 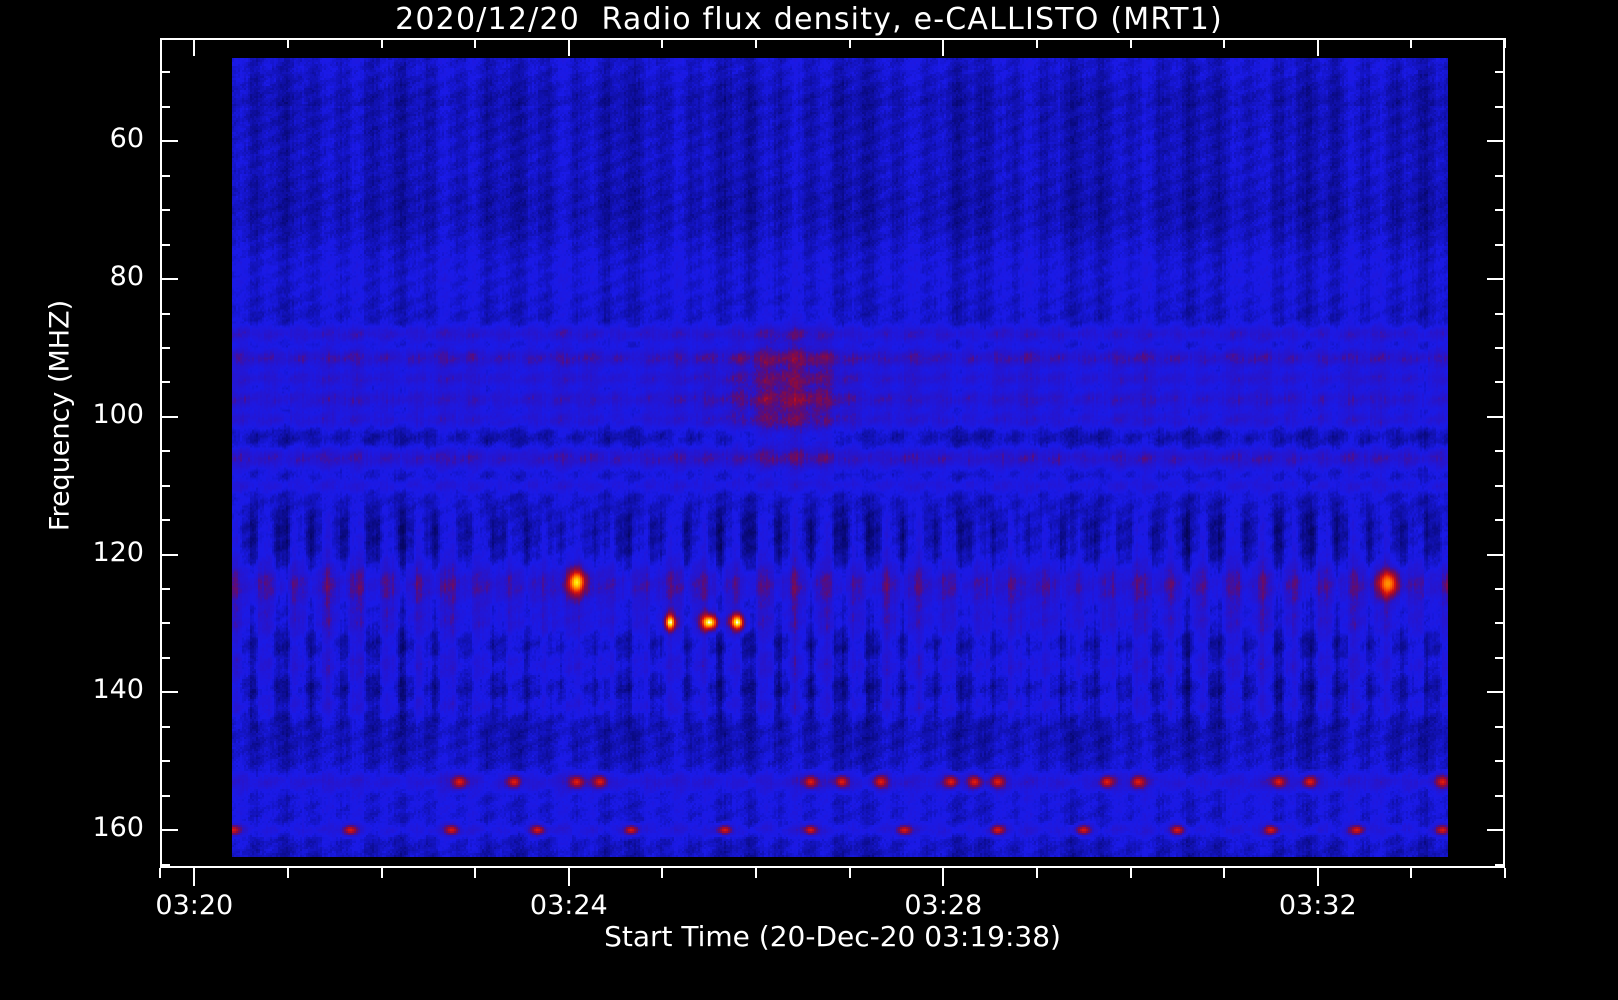 What do you see at coordinates (118, 552) in the screenshot?
I see `y-tick-label: 120` at bounding box center [118, 552].